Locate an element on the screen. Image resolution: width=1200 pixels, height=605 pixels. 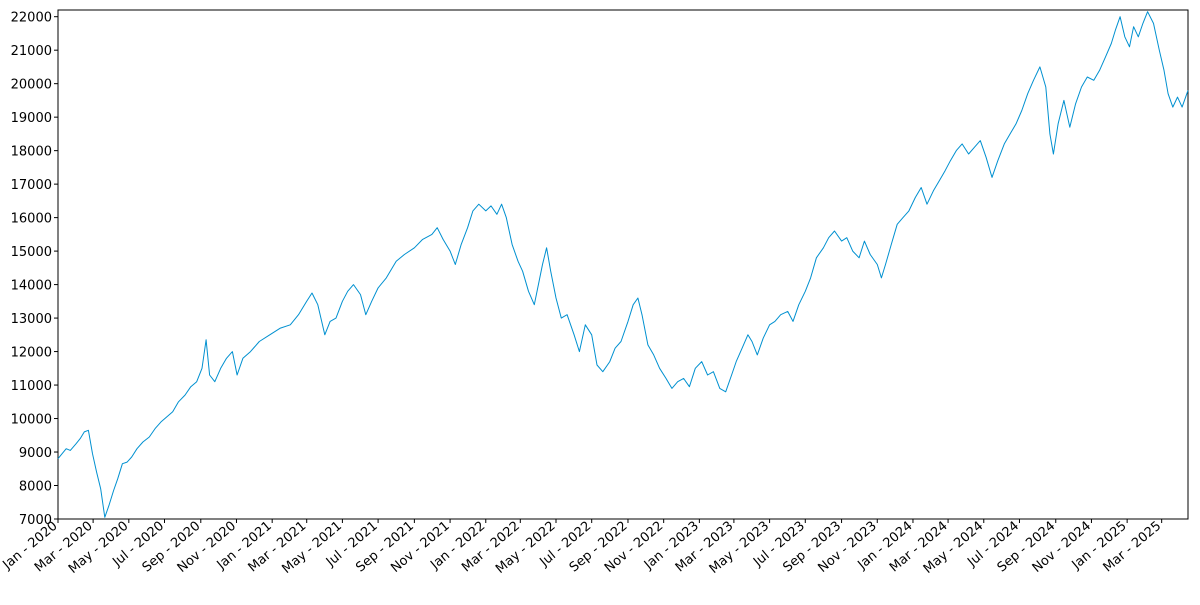
y-tick-label: 14000 is located at coordinates (31, 286).